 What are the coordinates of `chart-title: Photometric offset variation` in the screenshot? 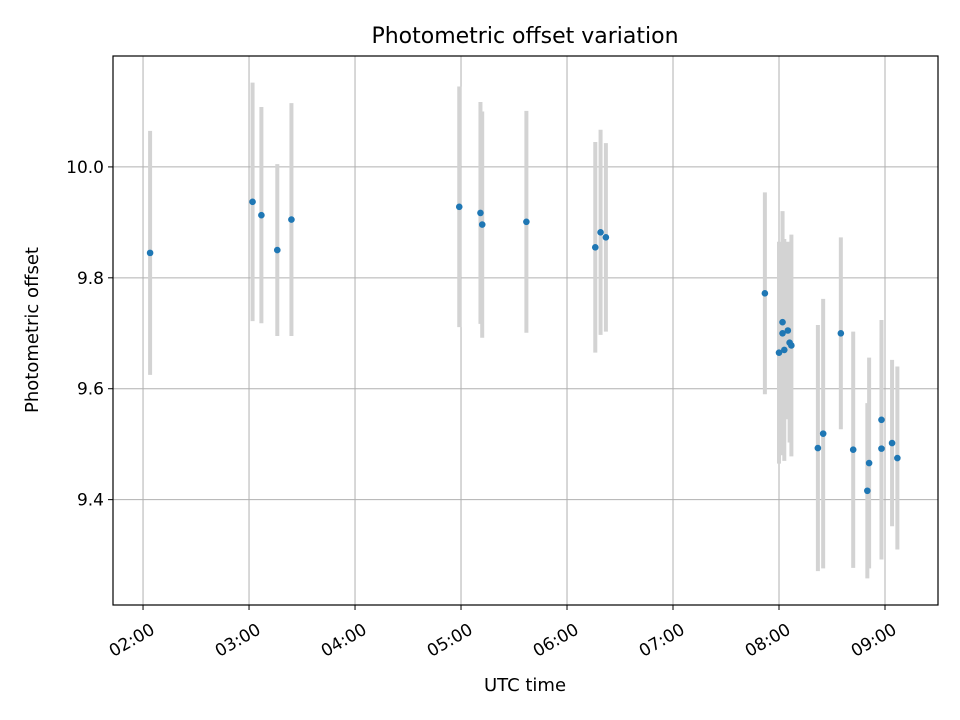 It's located at (524, 36).